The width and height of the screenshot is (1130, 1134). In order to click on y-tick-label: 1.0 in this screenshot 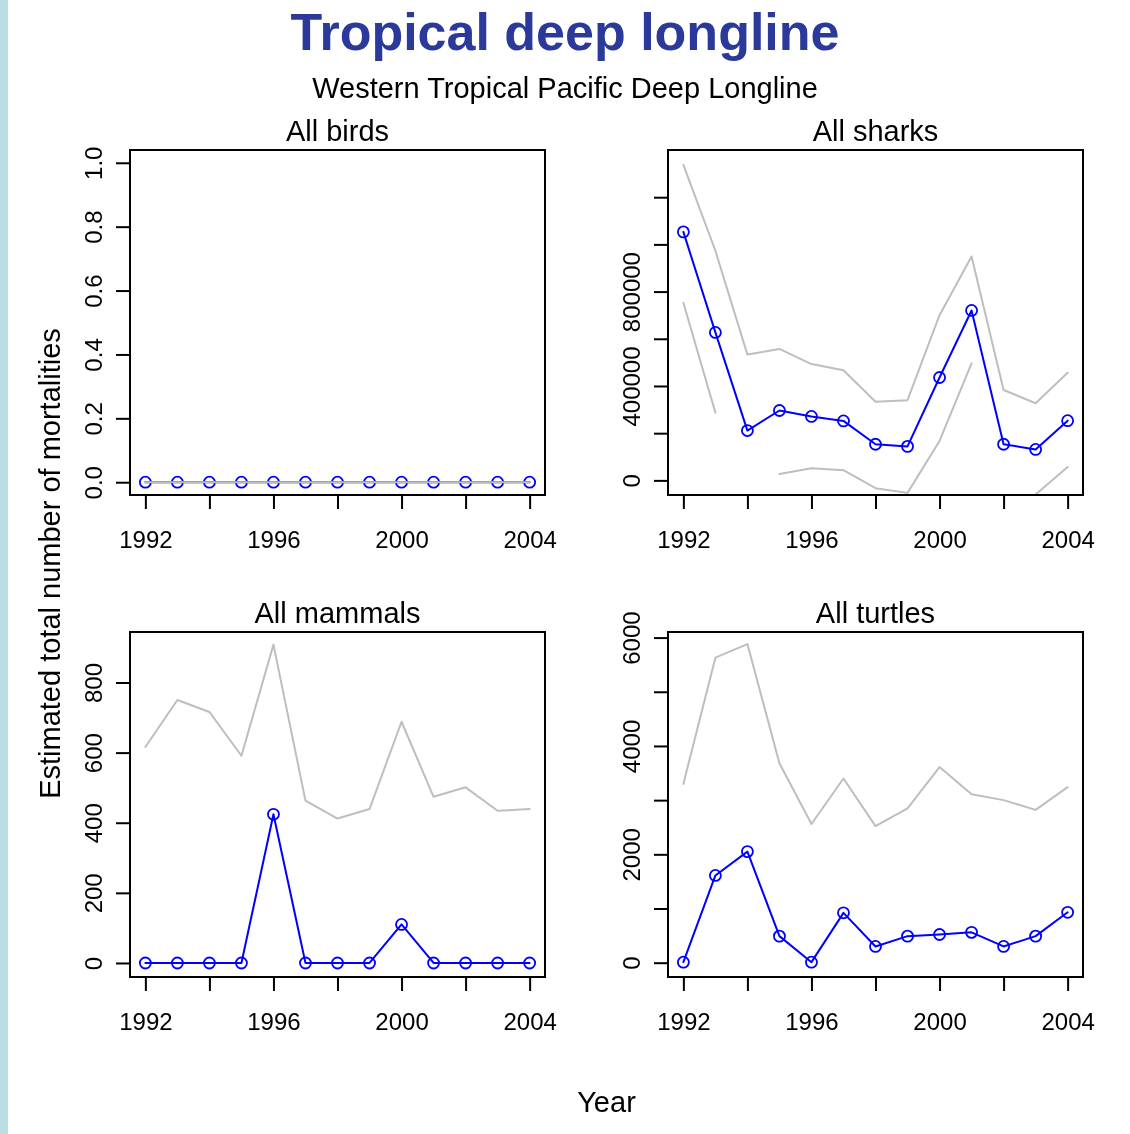, I will do `click(94, 163)`.